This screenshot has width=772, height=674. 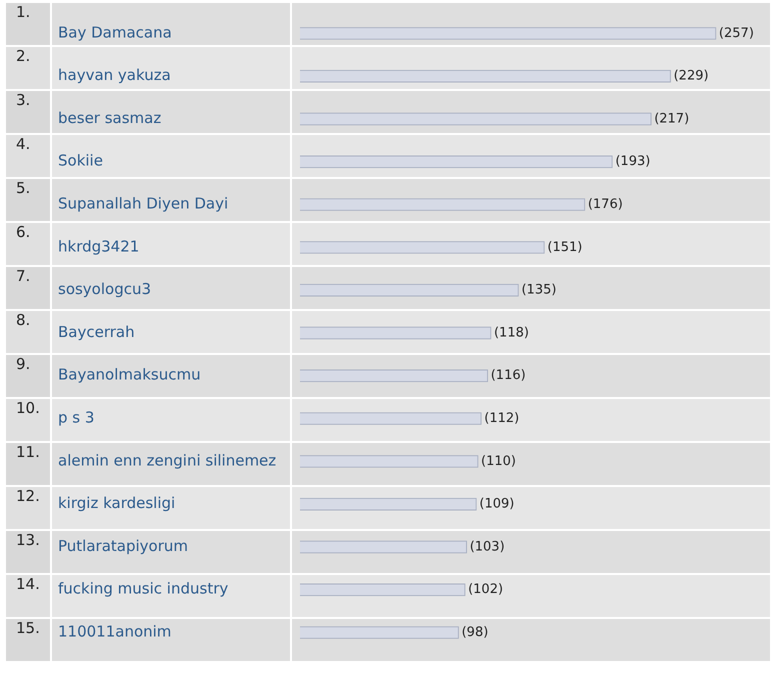 What do you see at coordinates (115, 631) in the screenshot?
I see `y-tick-label: 110011anonim` at bounding box center [115, 631].